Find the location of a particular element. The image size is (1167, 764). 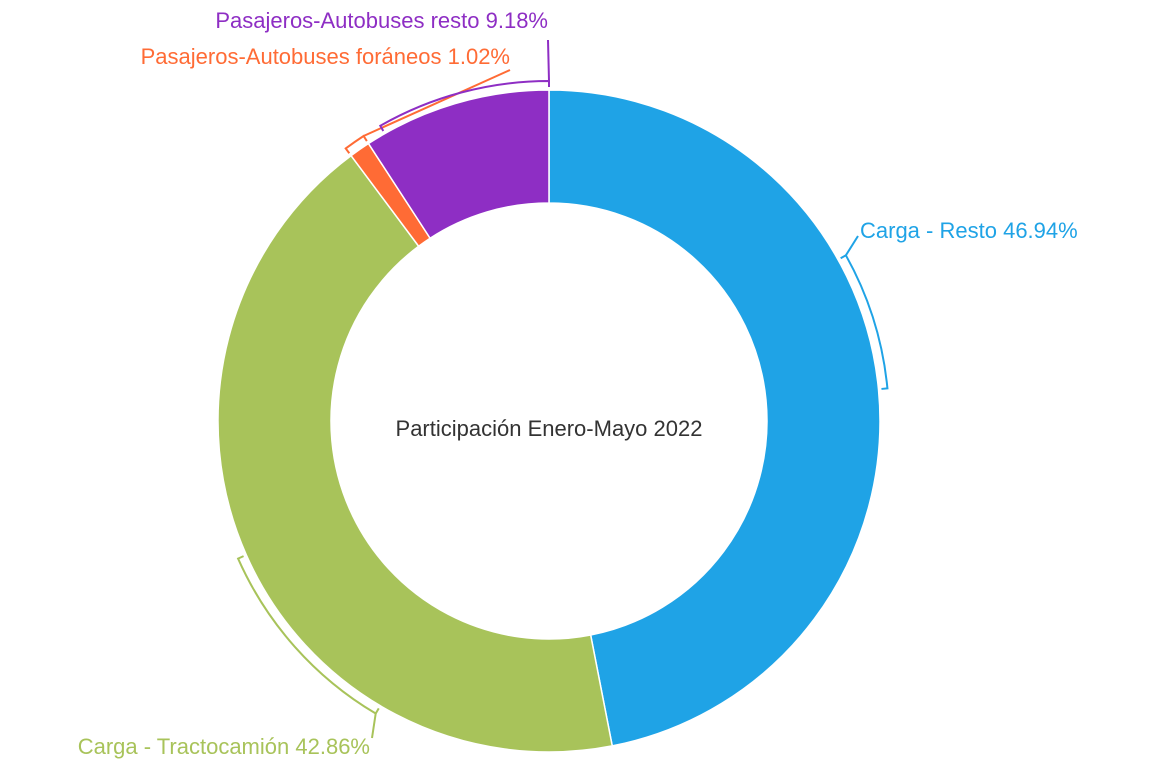

slice-label: Pasajeros-Autobuses resto 9.18% is located at coordinates (381, 20).